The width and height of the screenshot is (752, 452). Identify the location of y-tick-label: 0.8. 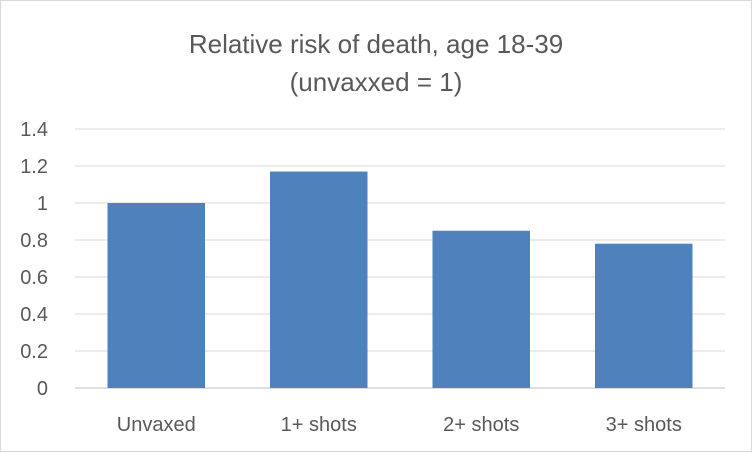
(34, 241).